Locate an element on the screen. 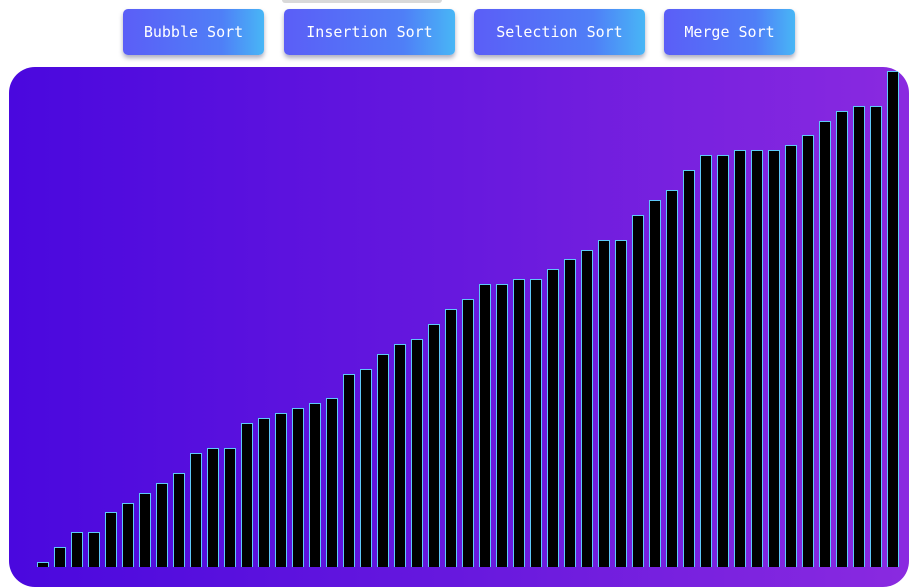 This screenshot has height=587, width=916. insertion-sort-button: Insertion Sort is located at coordinates (369, 32).